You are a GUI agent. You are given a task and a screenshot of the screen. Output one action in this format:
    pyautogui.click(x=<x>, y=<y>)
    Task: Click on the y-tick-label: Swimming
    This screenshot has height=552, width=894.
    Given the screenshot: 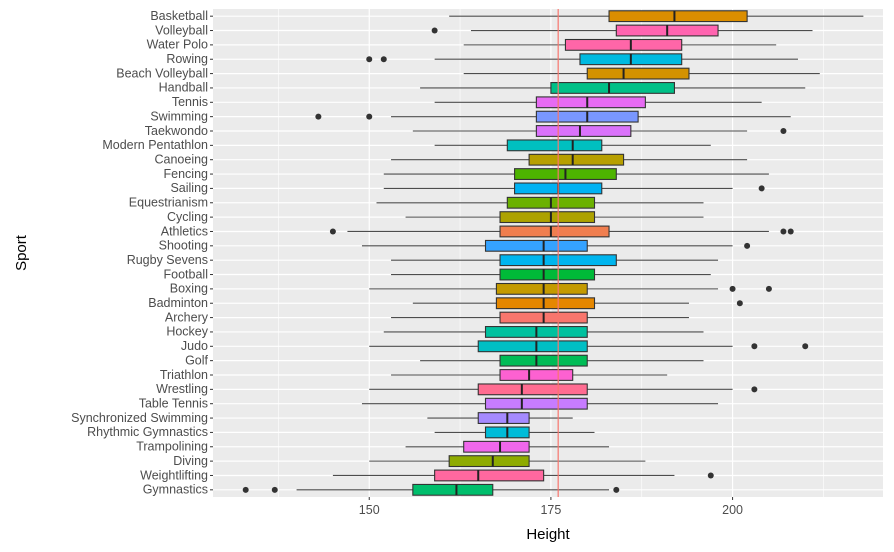 What is the action you would take?
    pyautogui.click(x=179, y=116)
    